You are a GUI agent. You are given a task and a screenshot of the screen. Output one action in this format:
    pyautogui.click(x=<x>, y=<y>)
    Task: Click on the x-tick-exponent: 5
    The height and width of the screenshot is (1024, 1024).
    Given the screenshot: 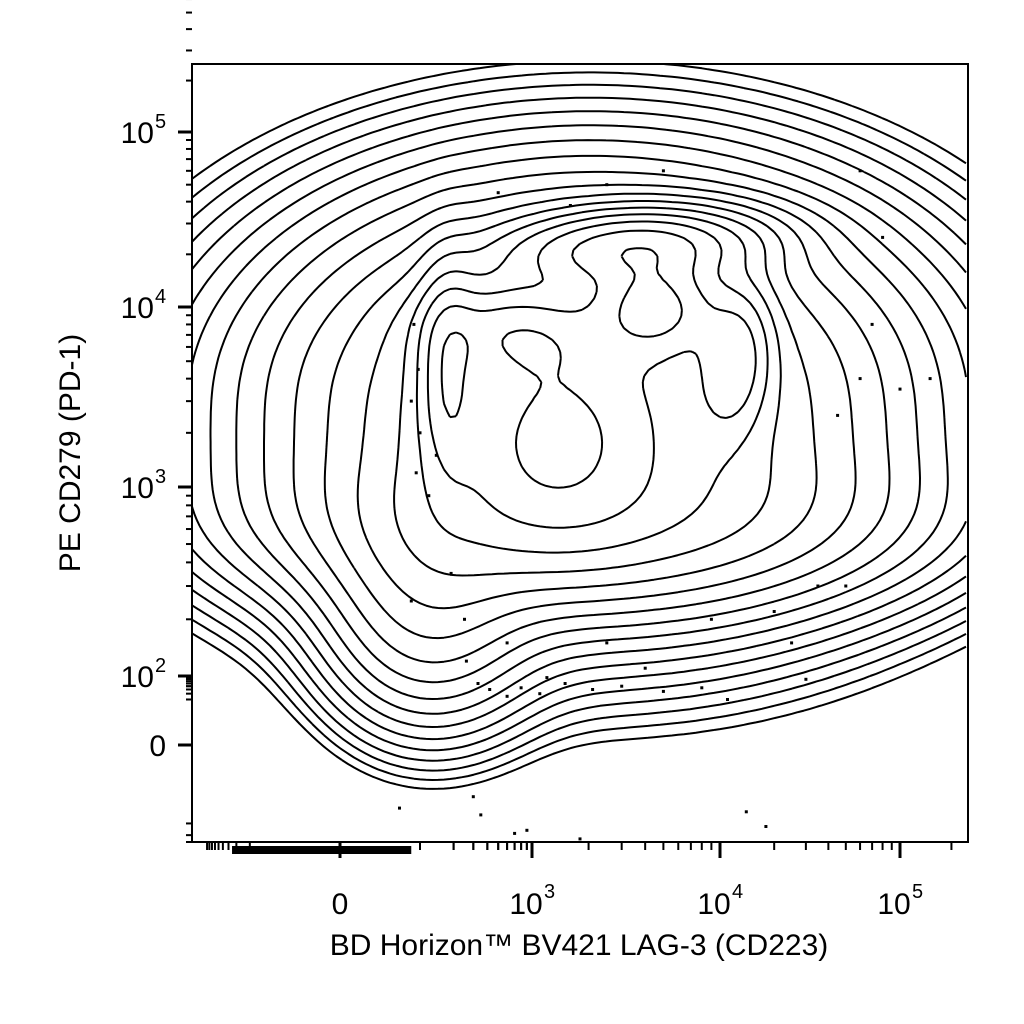 What is the action you would take?
    pyautogui.click(x=917, y=892)
    